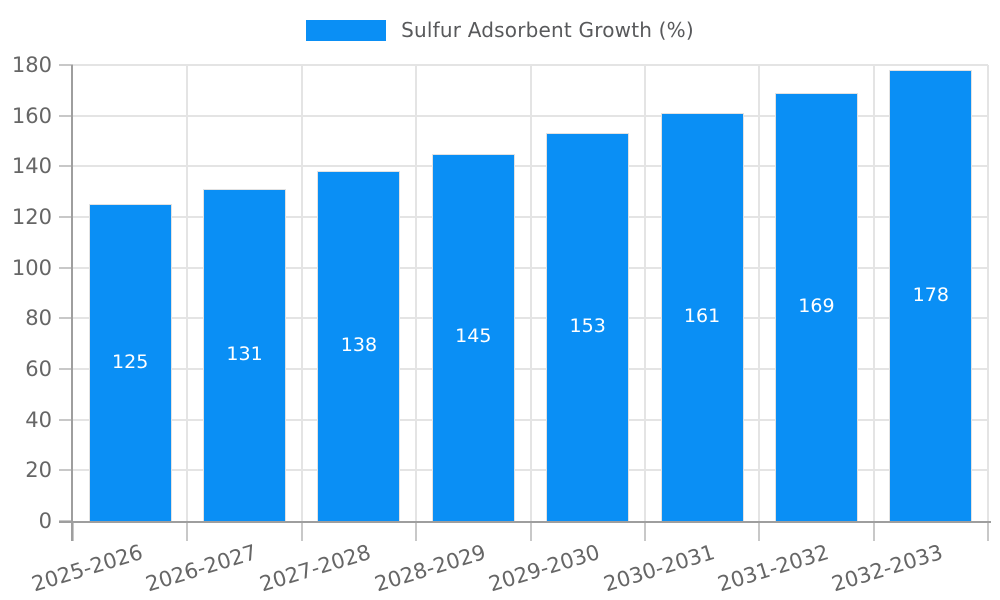 The height and width of the screenshot is (600, 1000). I want to click on x-axis-tick-label: 2029-2030, so click(544, 568).